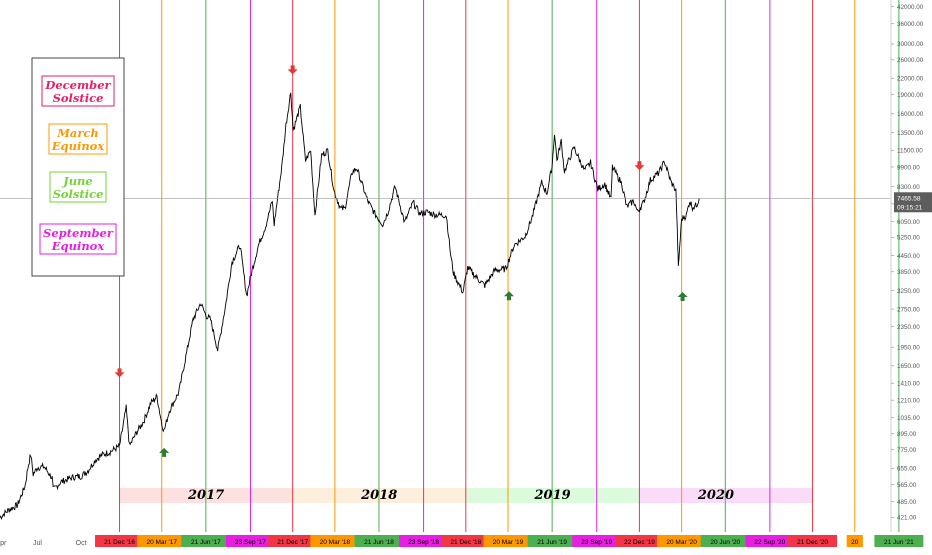 The image size is (932, 555). Describe the element at coordinates (908, 256) in the screenshot. I see `y-tick-label: 4450.00` at that location.